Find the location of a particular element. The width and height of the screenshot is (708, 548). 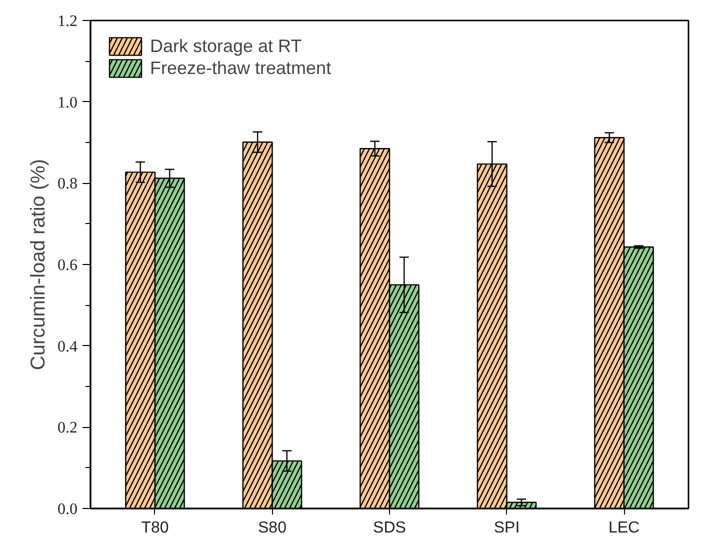

x-tick-label: S80 is located at coordinates (272, 528).